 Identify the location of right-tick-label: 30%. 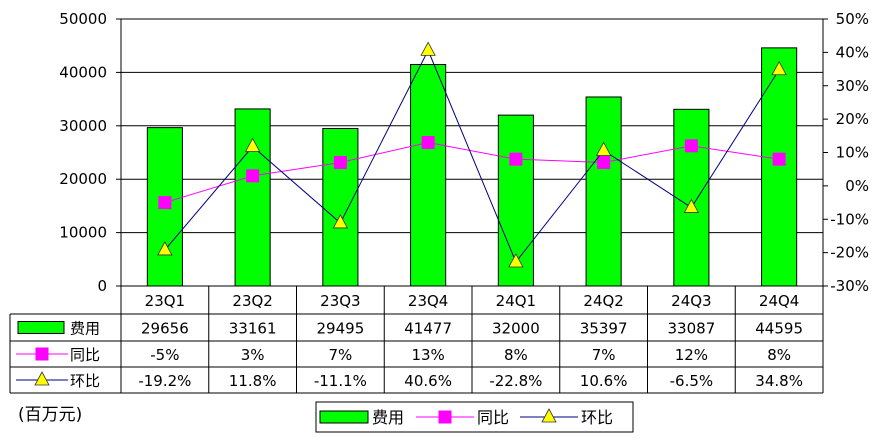
(852, 86).